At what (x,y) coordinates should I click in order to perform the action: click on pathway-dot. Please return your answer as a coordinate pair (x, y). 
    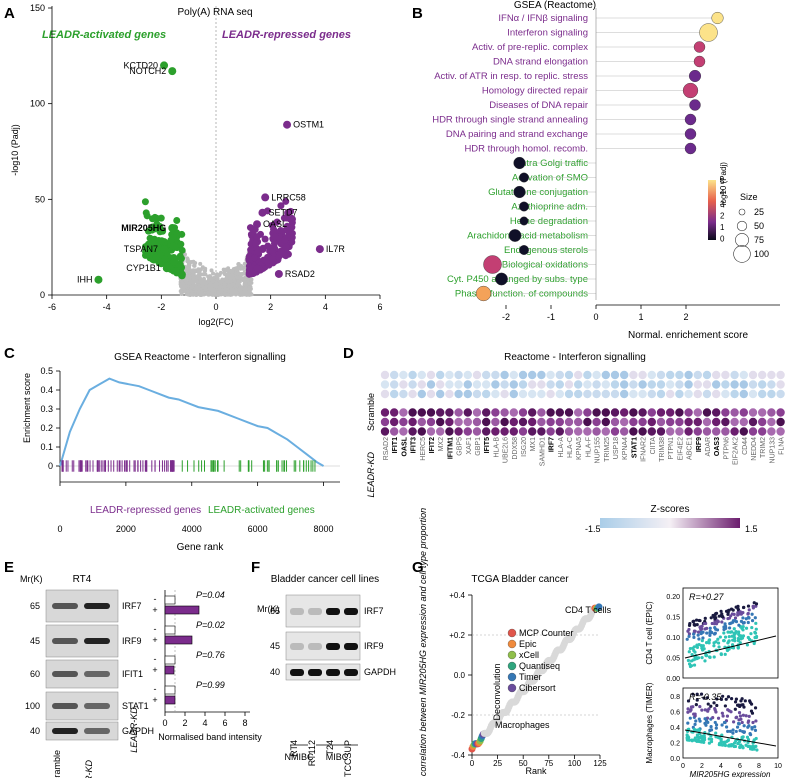
    Looking at the image, I should click on (501, 279).